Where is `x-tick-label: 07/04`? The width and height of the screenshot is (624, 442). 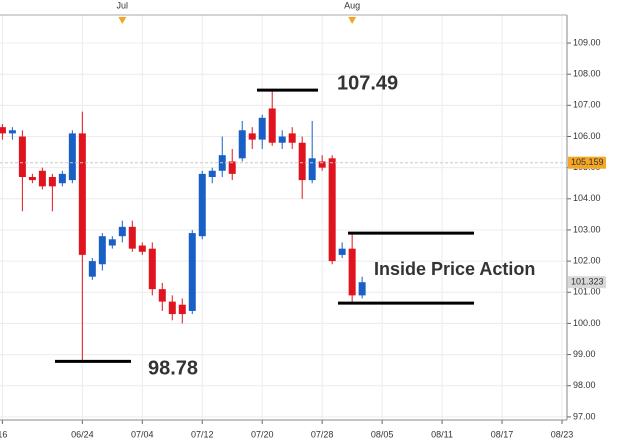 x-tick-label: 07/04 is located at coordinates (142, 434).